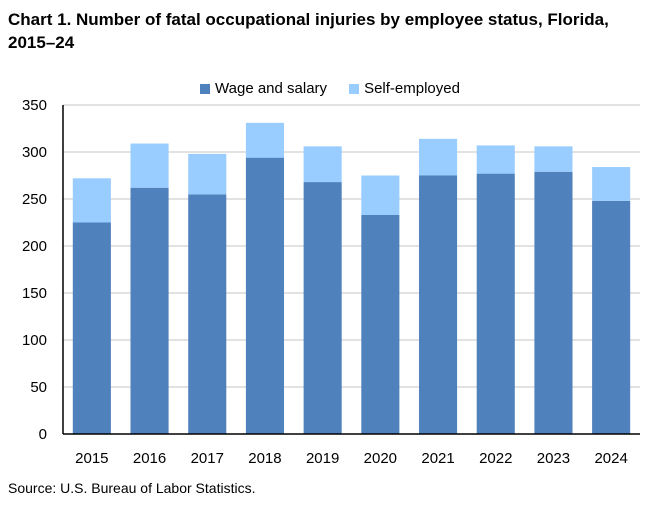 The image size is (660, 509). I want to click on x-tick-label: 2015, so click(91, 458).